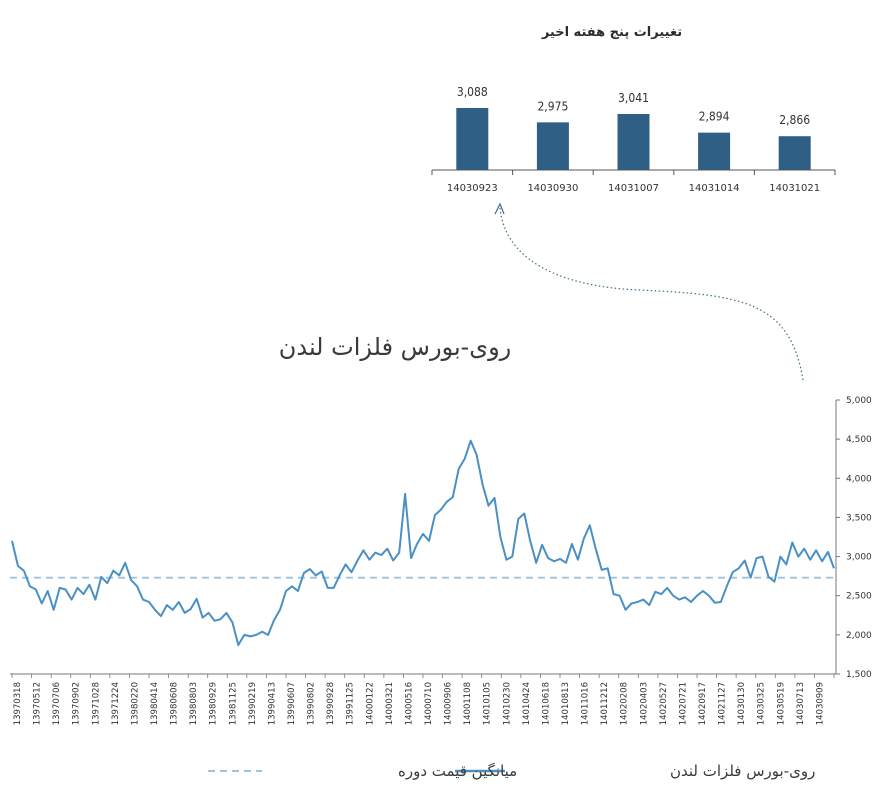  I want to click on y-tick-label: 4,000, so click(859, 479).